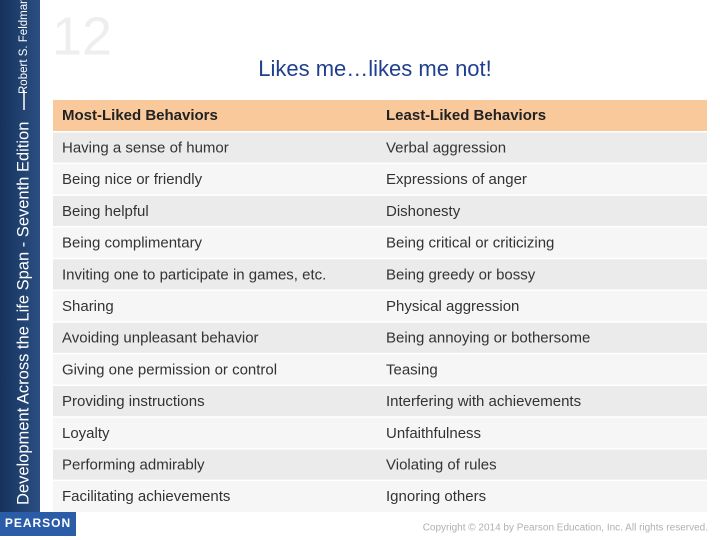 This screenshot has width=720, height=540. What do you see at coordinates (441, 465) in the screenshot?
I see `table-cell: Violating of rules` at bounding box center [441, 465].